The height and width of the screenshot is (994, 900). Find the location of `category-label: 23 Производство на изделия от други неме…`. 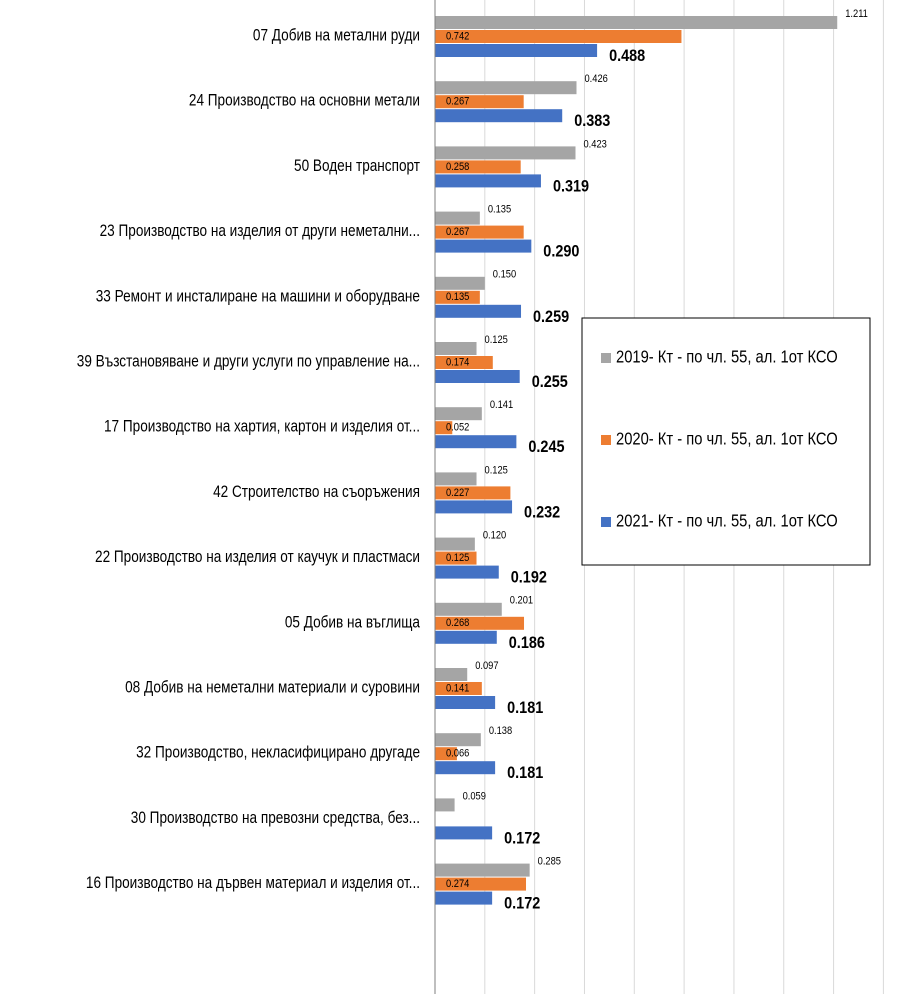

category-label: 23 Производство на изделия от други неме… is located at coordinates (260, 231).